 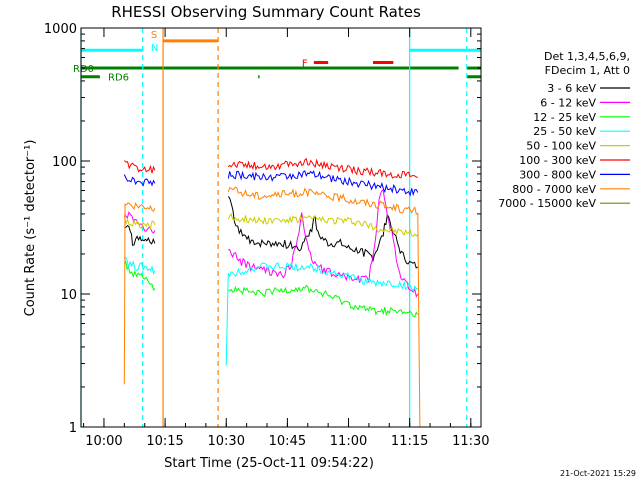 What do you see at coordinates (561, 146) in the screenshot?
I see `legend-label-4: 50 - 100 keV` at bounding box center [561, 146].